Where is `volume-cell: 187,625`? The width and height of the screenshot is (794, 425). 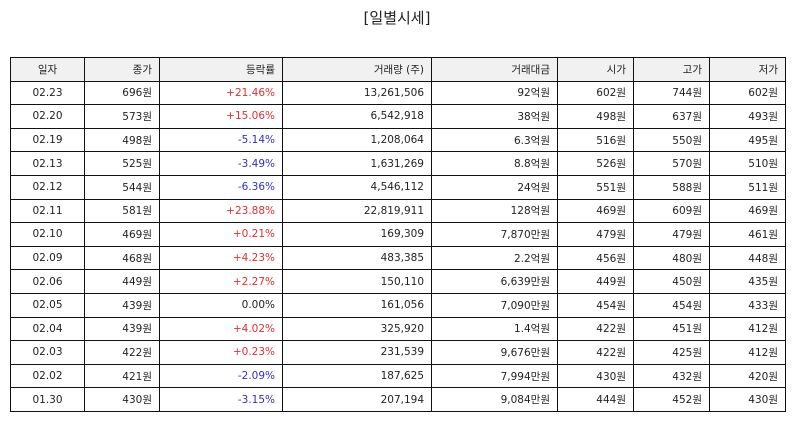 volume-cell: 187,625 is located at coordinates (357, 376).